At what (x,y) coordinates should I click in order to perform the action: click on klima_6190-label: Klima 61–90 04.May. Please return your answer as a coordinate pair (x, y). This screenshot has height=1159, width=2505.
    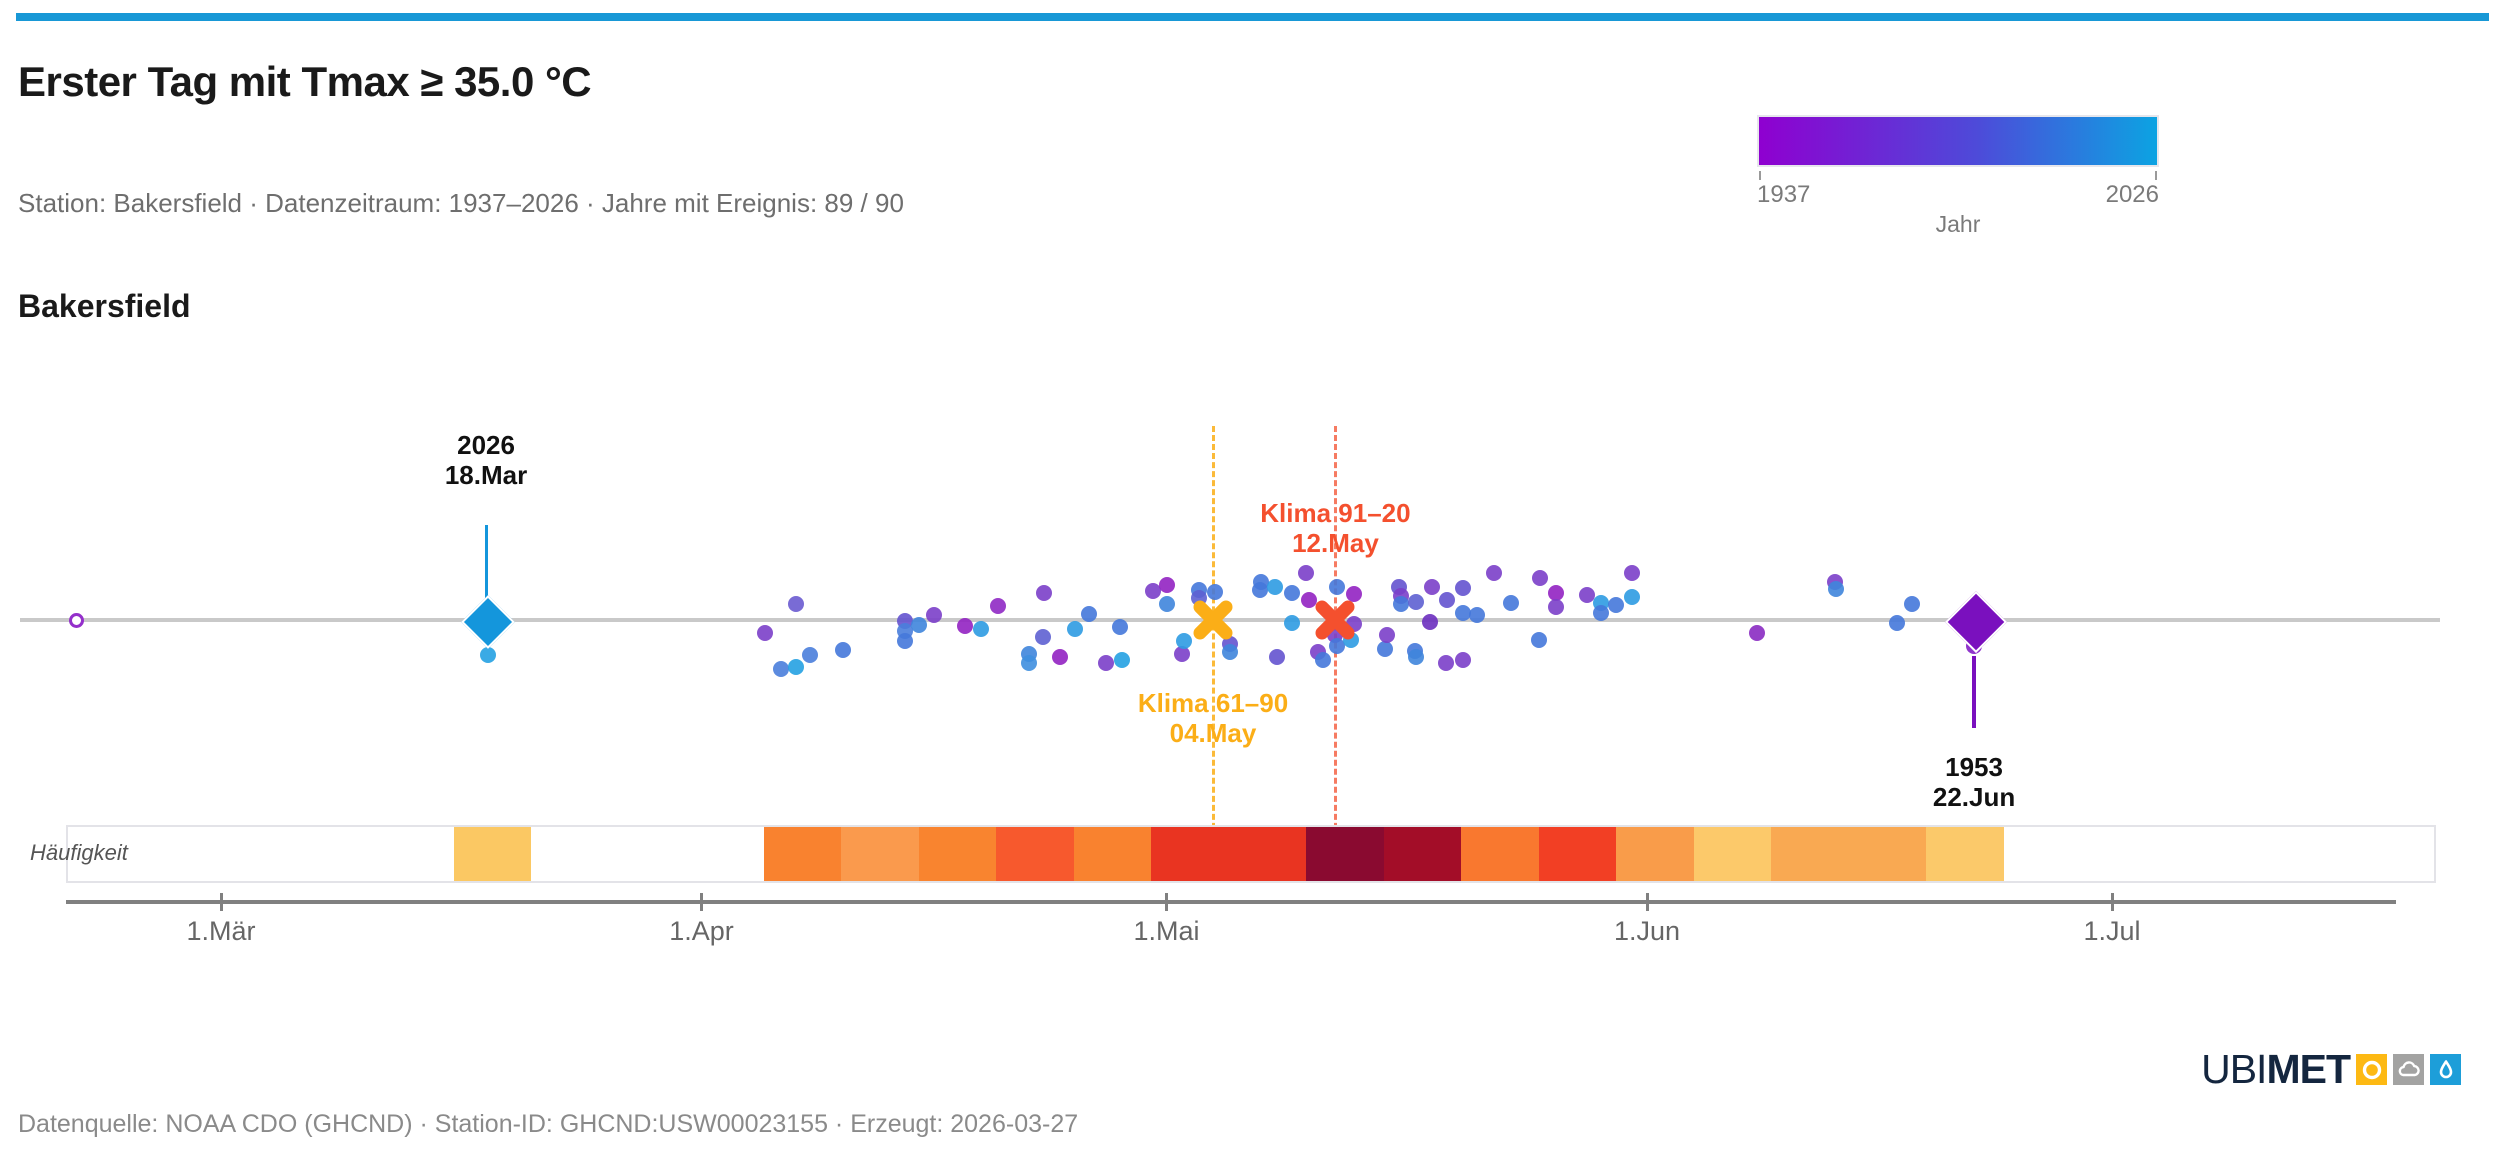
    Looking at the image, I should click on (1213, 718).